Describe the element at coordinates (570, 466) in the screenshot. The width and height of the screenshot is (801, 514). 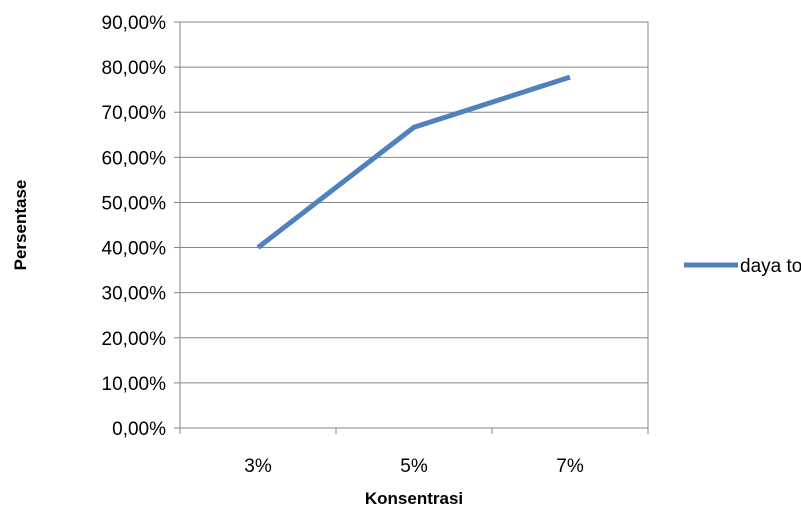
I see `x-tick-label: 7%` at that location.